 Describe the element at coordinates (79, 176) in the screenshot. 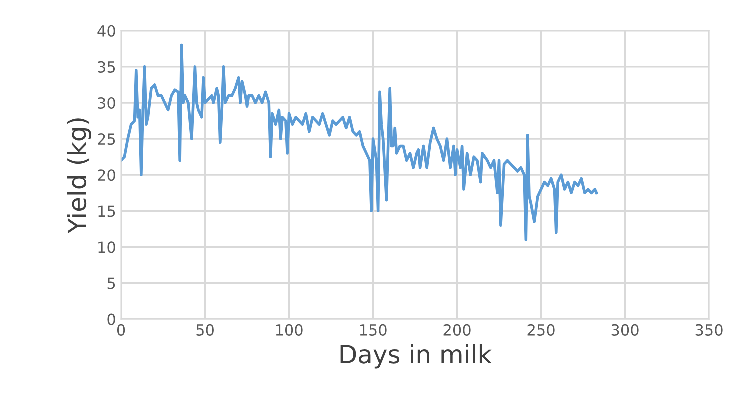

I see `y-axis-title: Yield (kg)` at that location.